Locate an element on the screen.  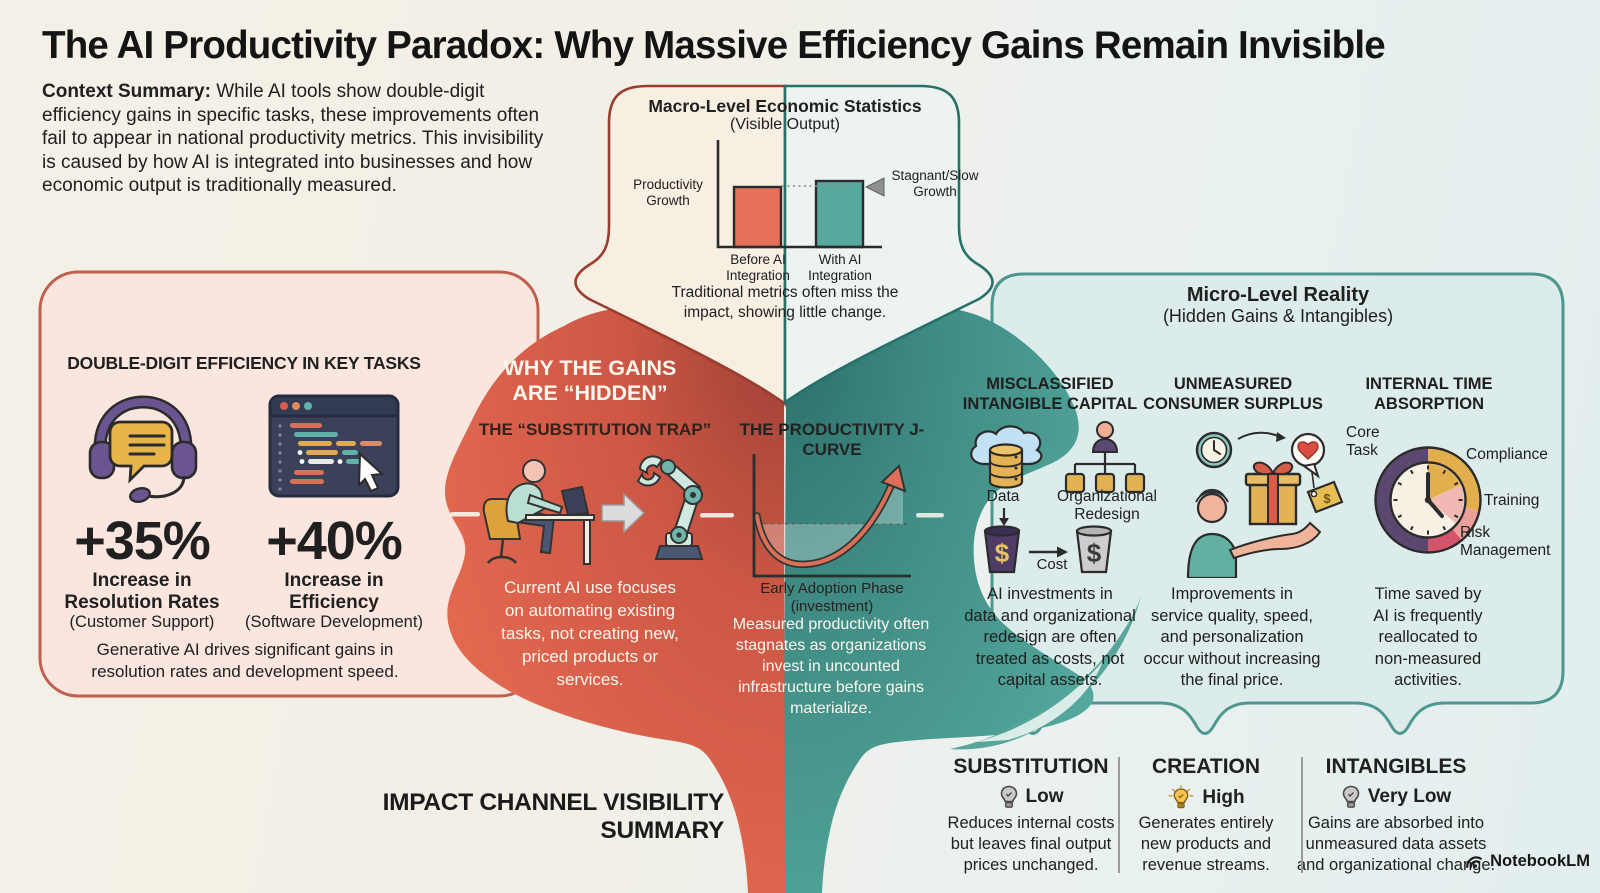
red-blob-shape is located at coordinates (614, 599).